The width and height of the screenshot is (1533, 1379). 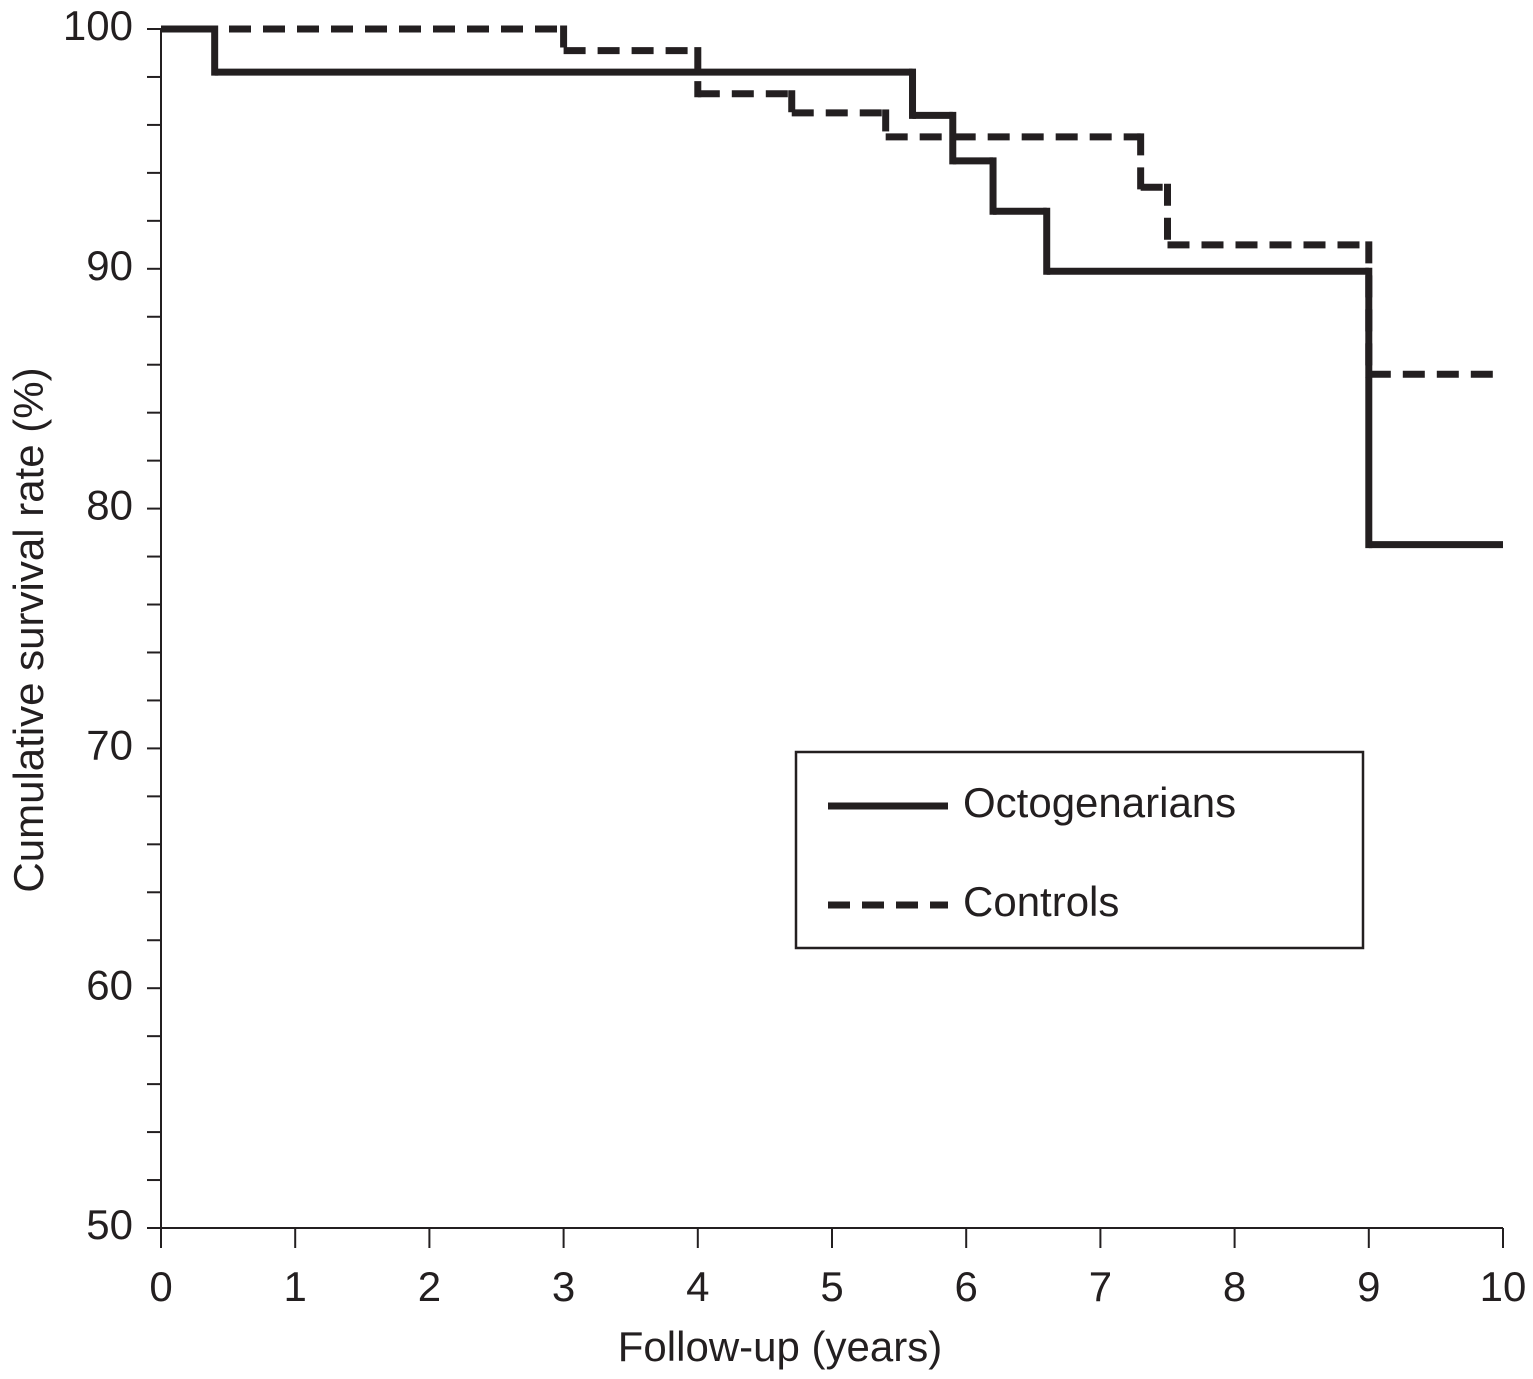 What do you see at coordinates (966, 1286) in the screenshot?
I see `x-tick-label: 6` at bounding box center [966, 1286].